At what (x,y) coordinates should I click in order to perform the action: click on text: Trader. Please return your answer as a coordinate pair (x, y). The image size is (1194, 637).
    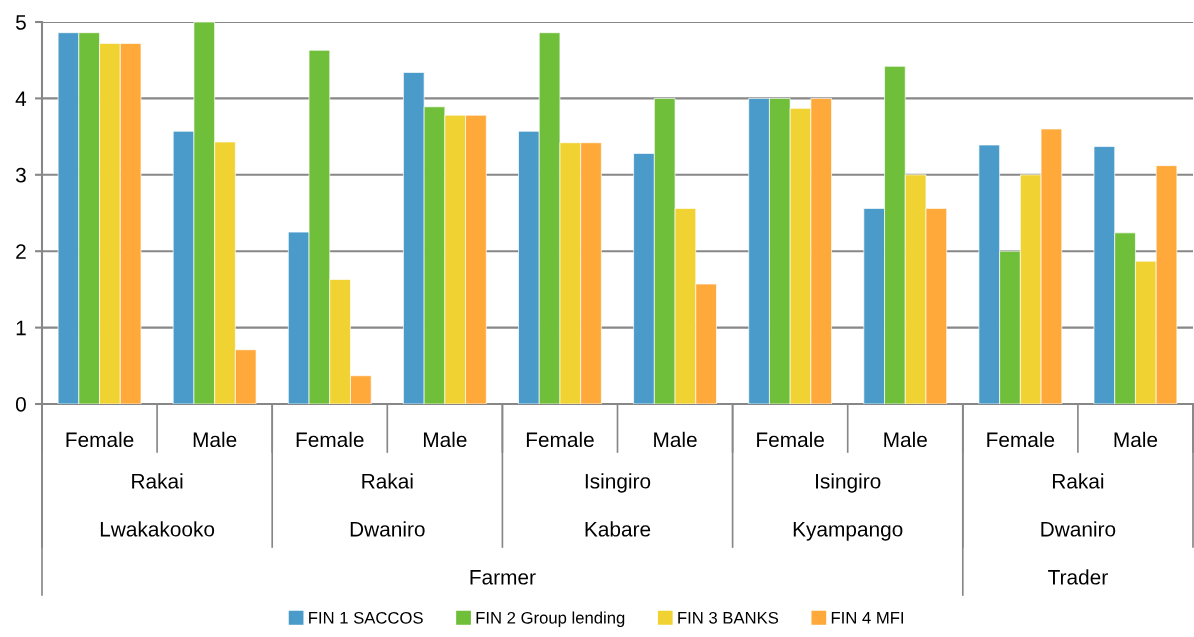
    Looking at the image, I should click on (1078, 577).